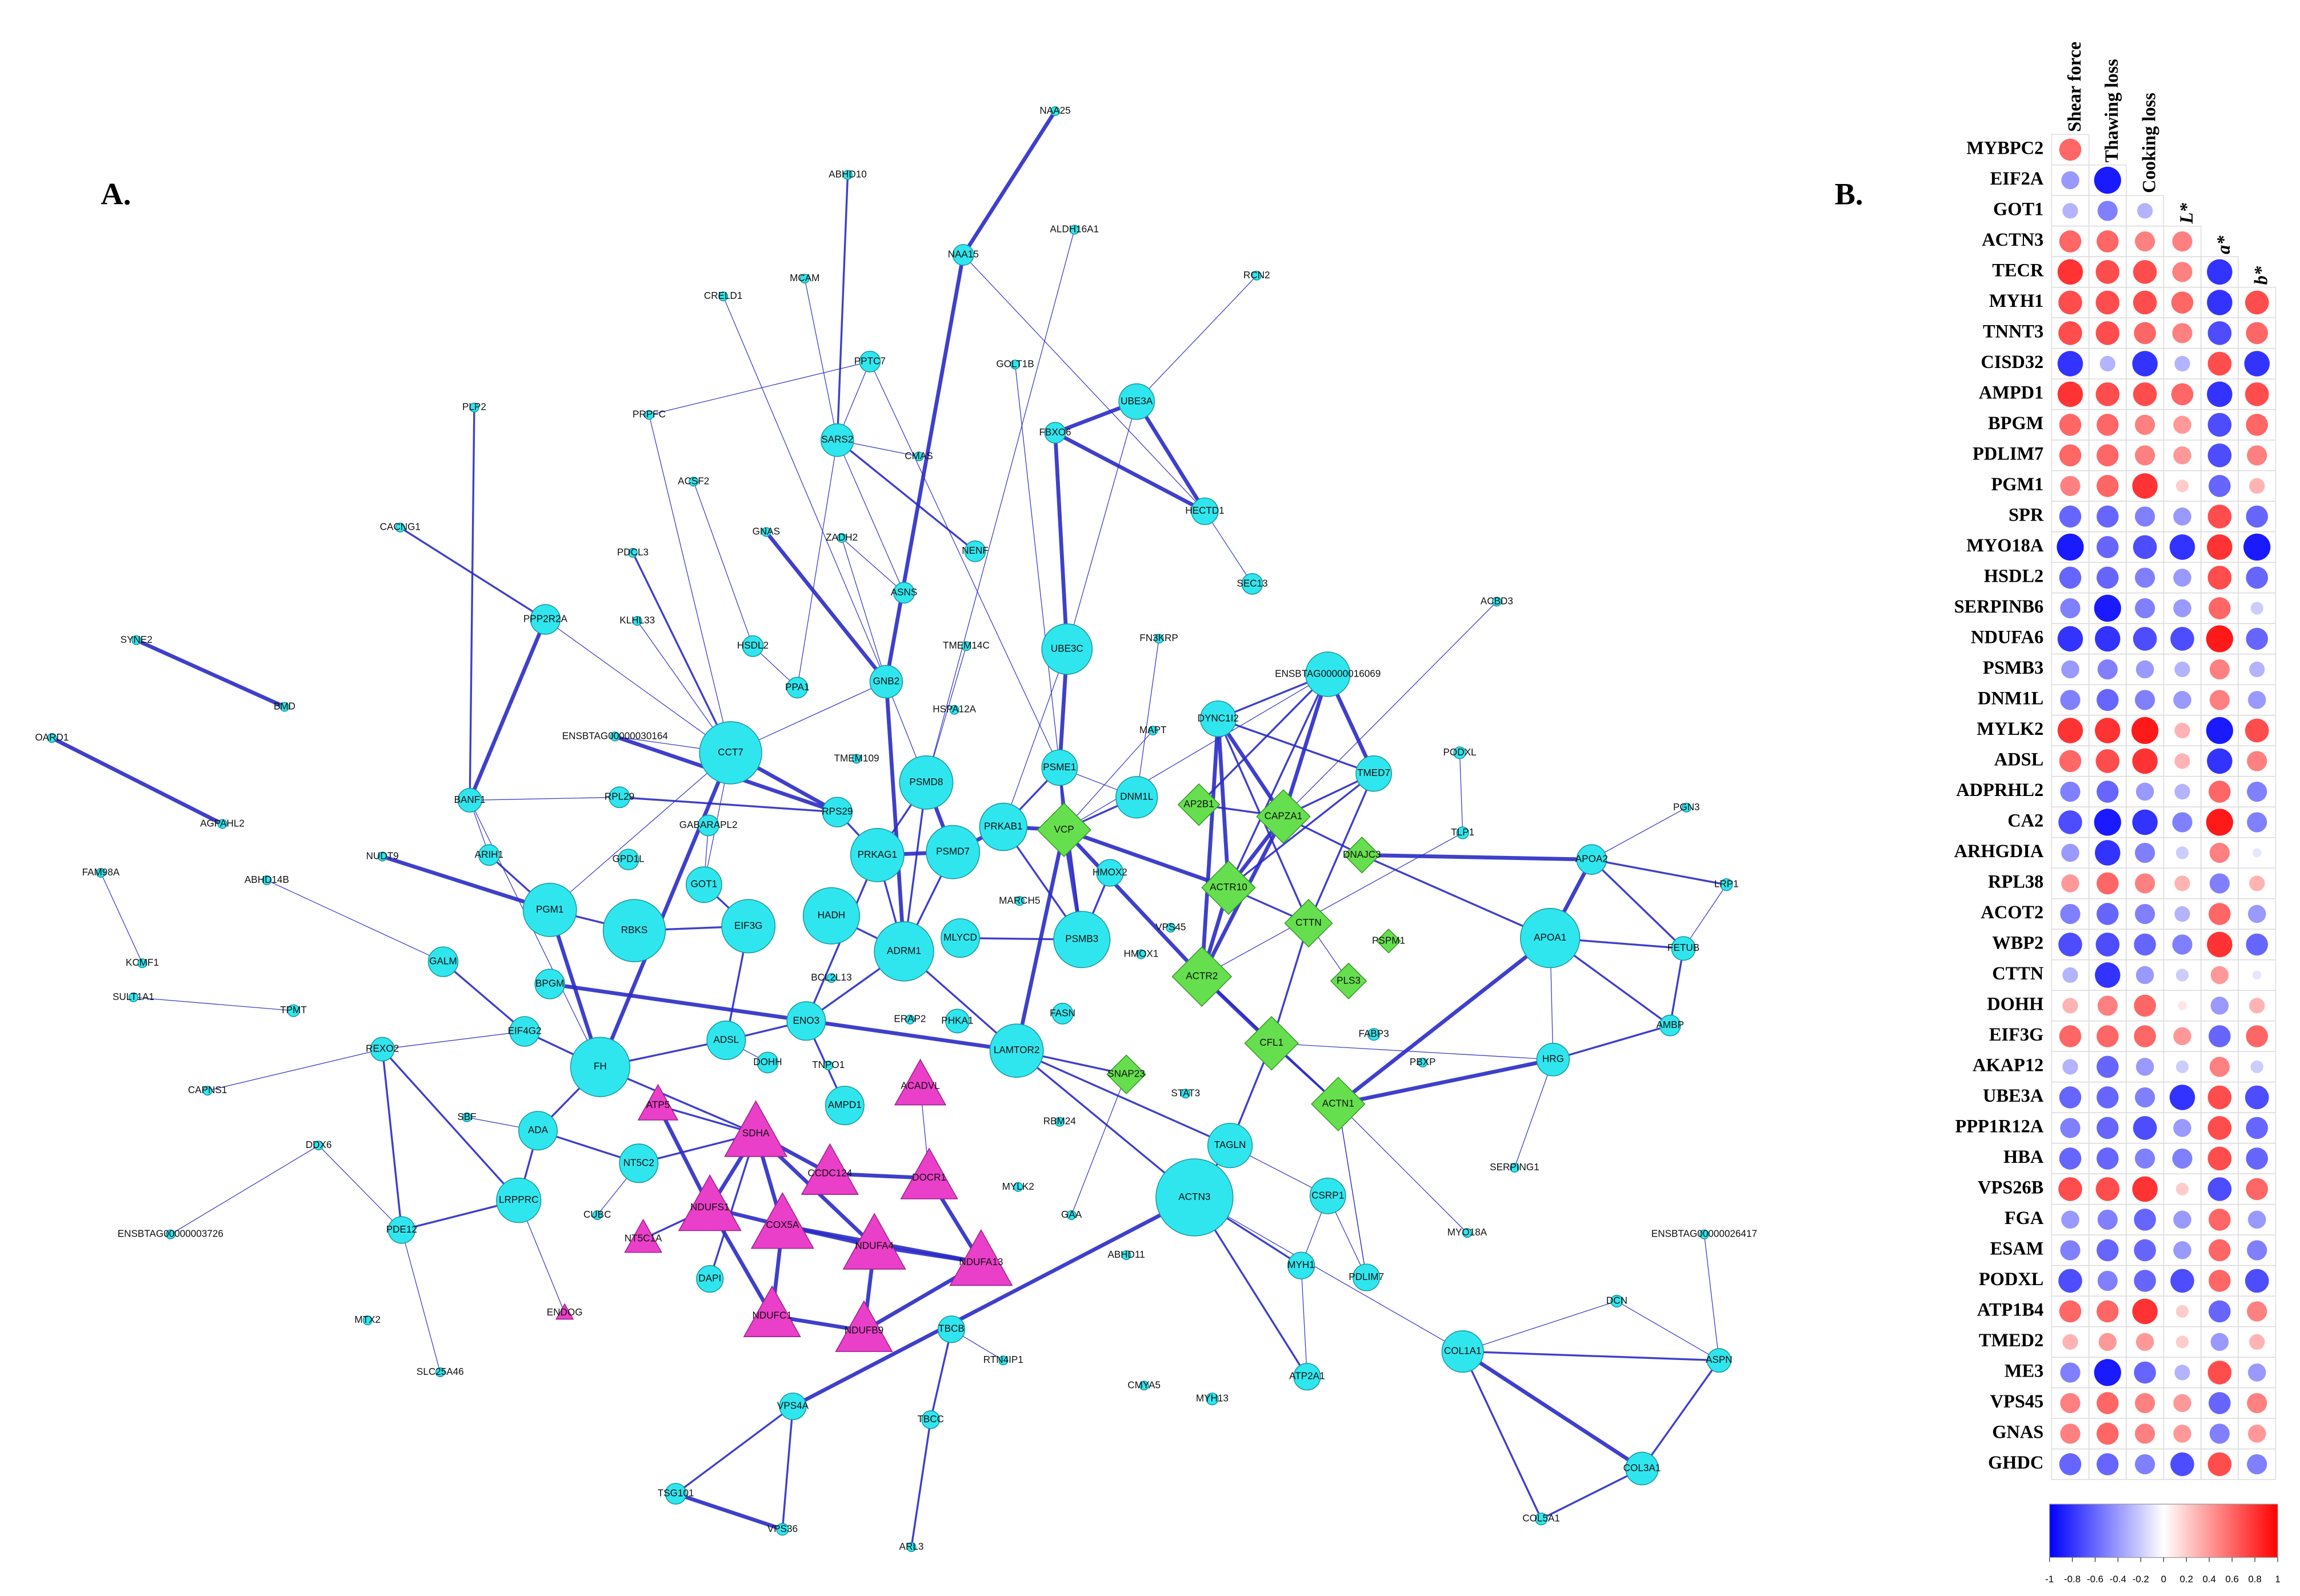 This screenshot has width=2300, height=1596. I want to click on row-label: GOT1, so click(2018, 209).